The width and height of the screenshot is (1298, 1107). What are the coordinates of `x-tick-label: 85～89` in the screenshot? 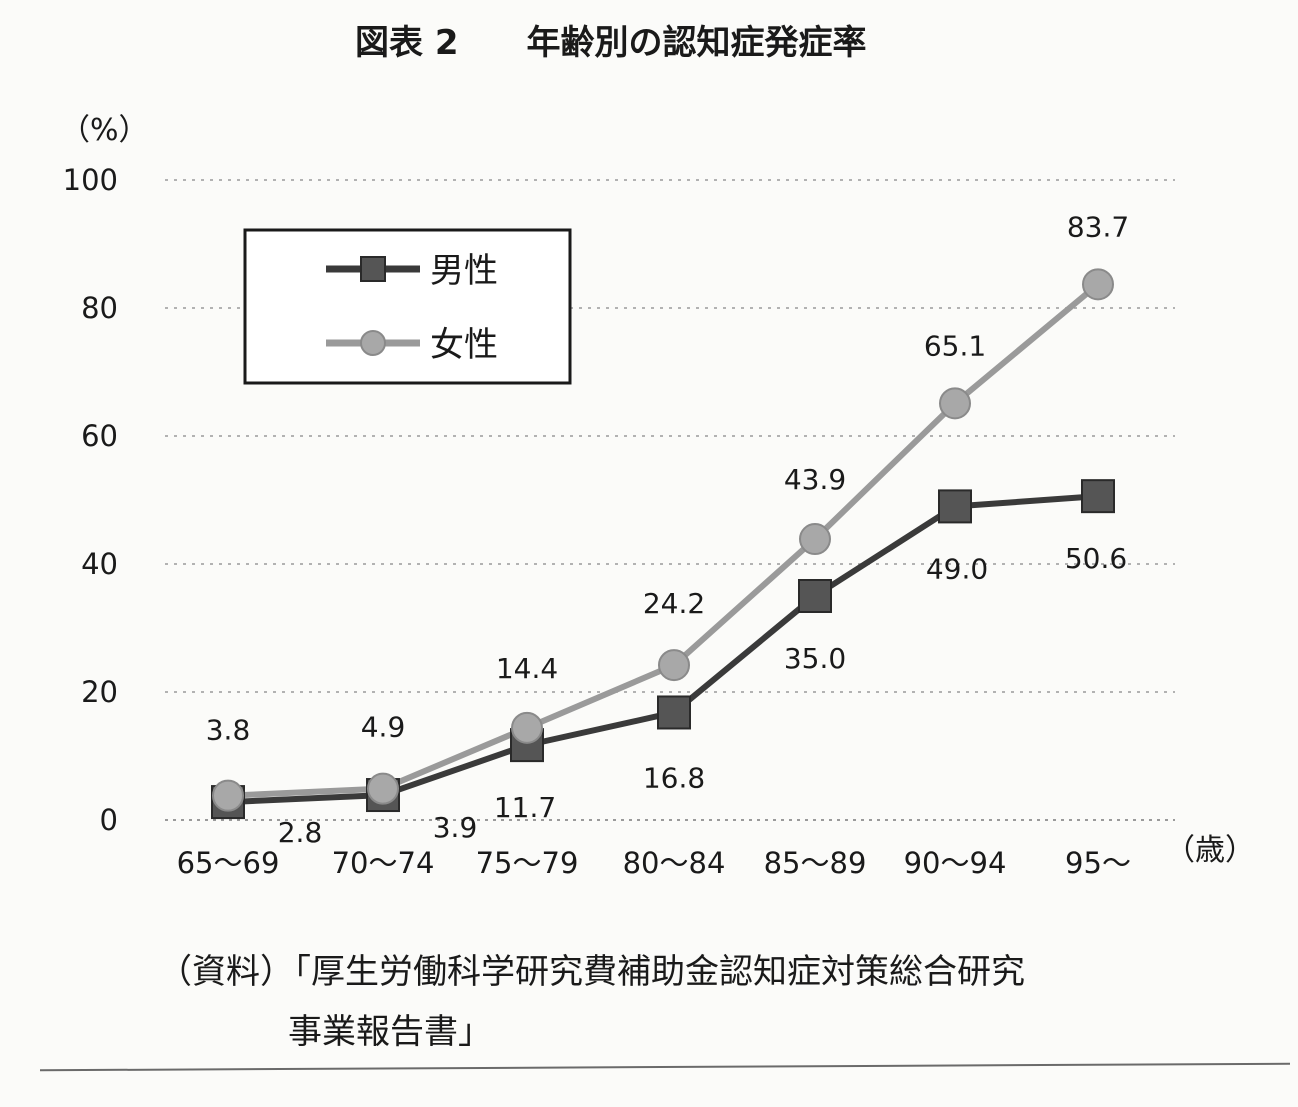 It's located at (815, 863).